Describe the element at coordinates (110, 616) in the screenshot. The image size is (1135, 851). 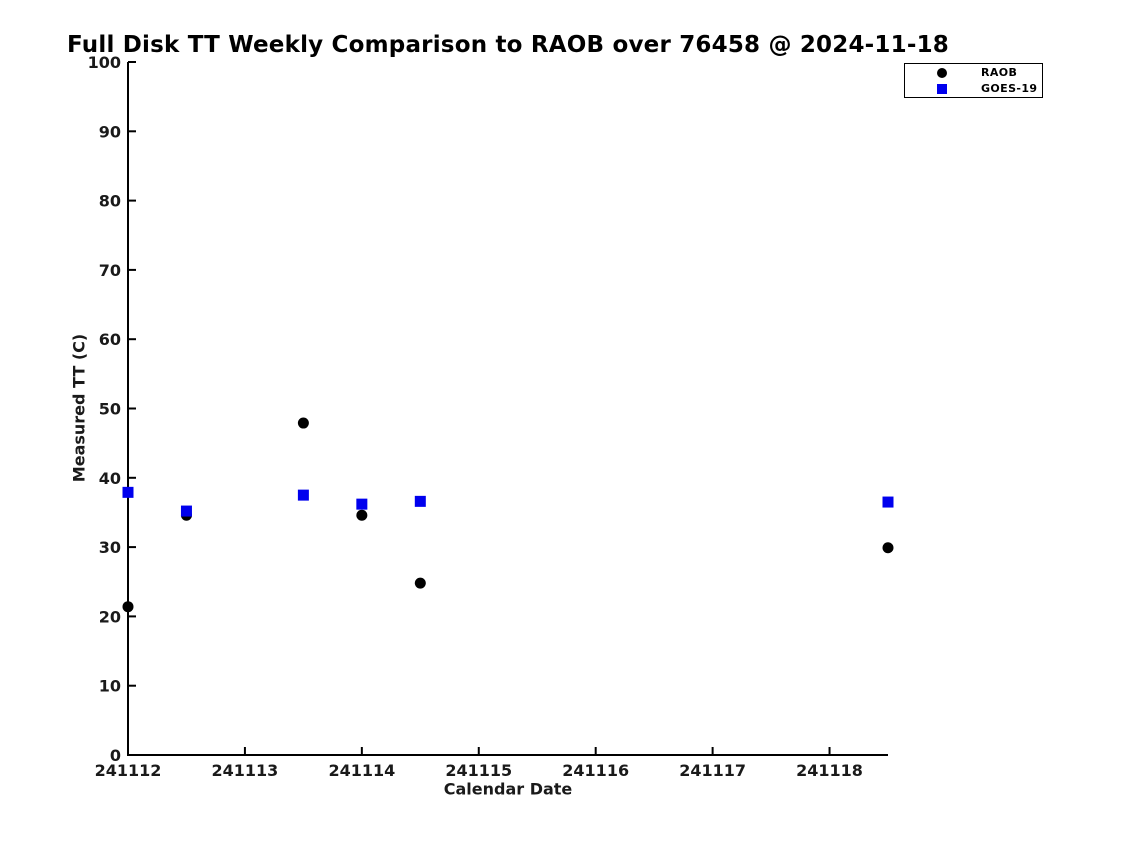
I see `y-tick-label: 20` at that location.